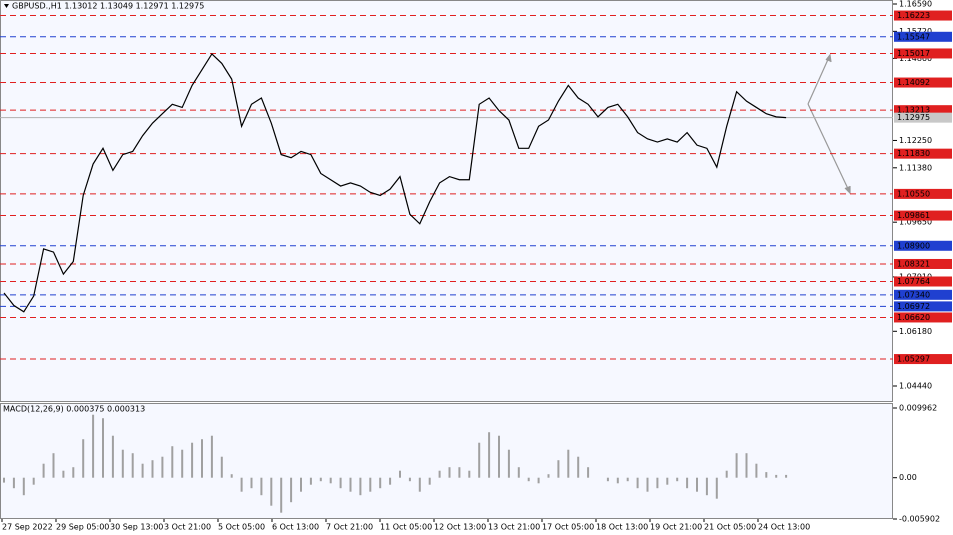 The width and height of the screenshot is (953, 535). I want to click on y-tick-label: 0.009962, so click(918, 408).